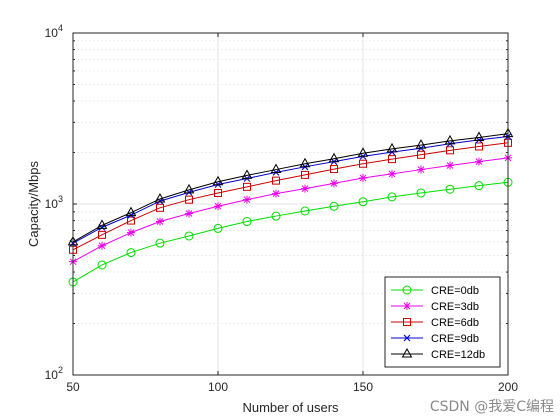  Describe the element at coordinates (491, 407) in the screenshot. I see `watermark: CSDN @我爱C编程` at that location.